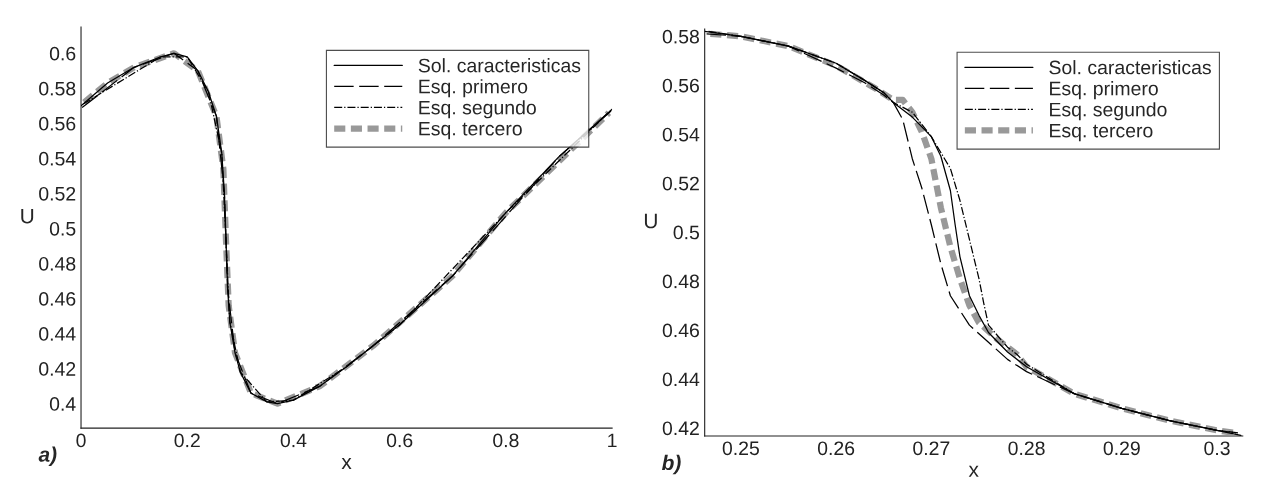 Image resolution: width=1272 pixels, height=491 pixels. What do you see at coordinates (47, 456) in the screenshot?
I see `text: a)` at bounding box center [47, 456].